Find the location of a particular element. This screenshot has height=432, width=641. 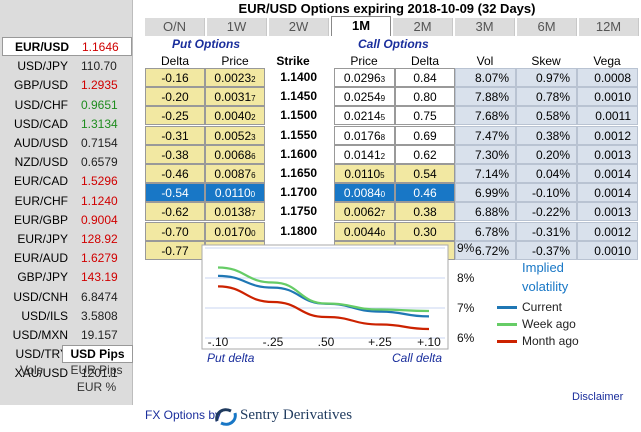

cell-pprice: 0.00686 is located at coordinates (235, 154).